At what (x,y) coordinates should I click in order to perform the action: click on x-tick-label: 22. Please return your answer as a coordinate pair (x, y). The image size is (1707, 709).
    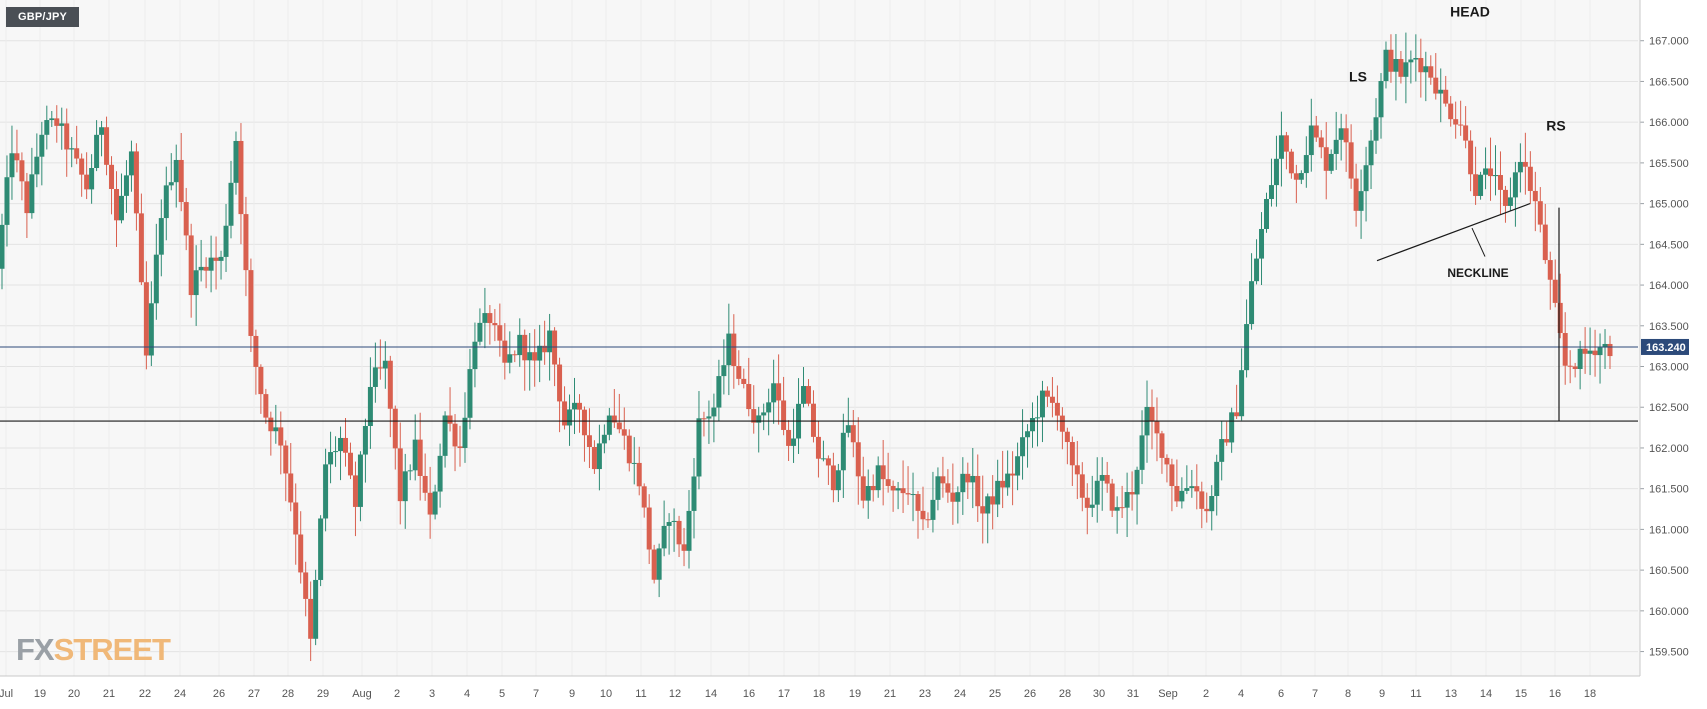
    Looking at the image, I should click on (145, 694).